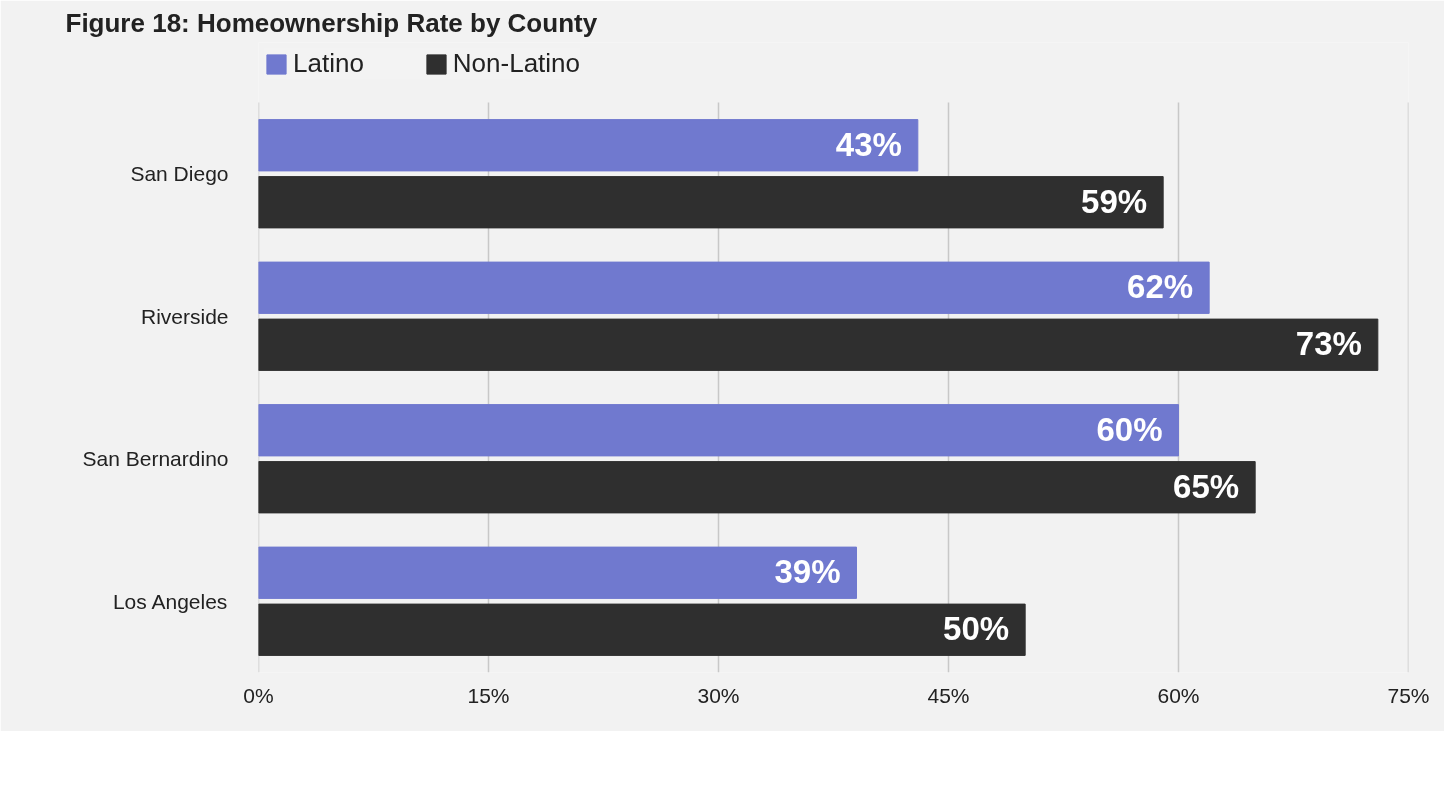 The image size is (1444, 799). What do you see at coordinates (179, 174) in the screenshot?
I see `y-tick-label: San Diego` at bounding box center [179, 174].